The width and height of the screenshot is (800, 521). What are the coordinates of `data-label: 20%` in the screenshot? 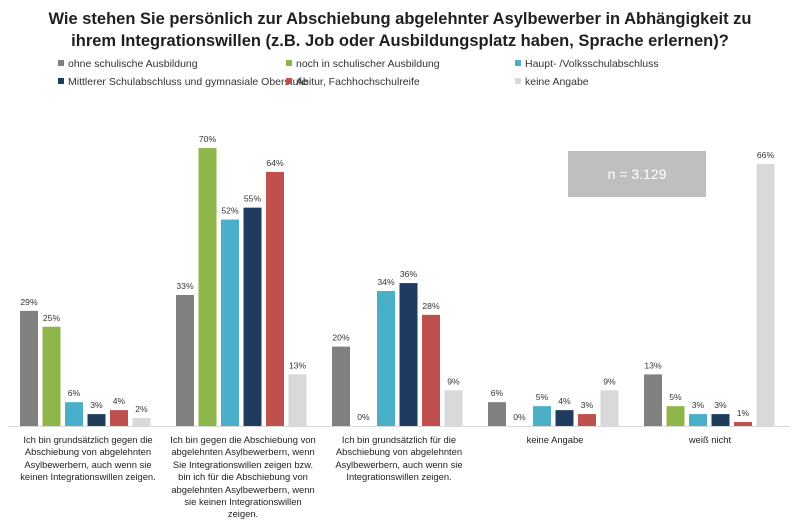 It's located at (341, 338).